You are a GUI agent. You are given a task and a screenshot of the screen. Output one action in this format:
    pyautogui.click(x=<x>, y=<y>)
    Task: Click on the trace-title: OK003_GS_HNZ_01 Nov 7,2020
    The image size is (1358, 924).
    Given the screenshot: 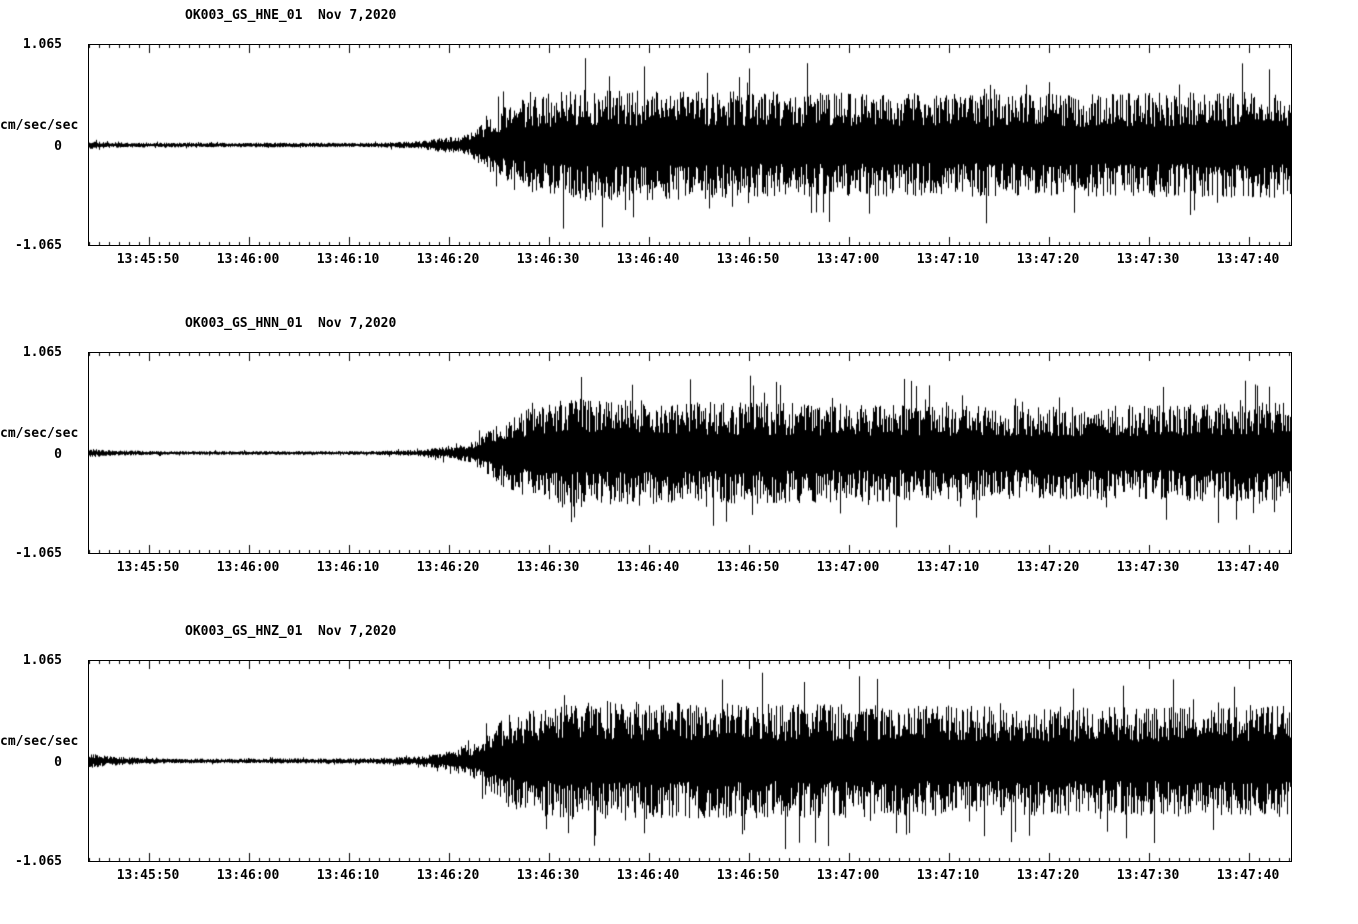 What is the action you would take?
    pyautogui.click(x=291, y=631)
    